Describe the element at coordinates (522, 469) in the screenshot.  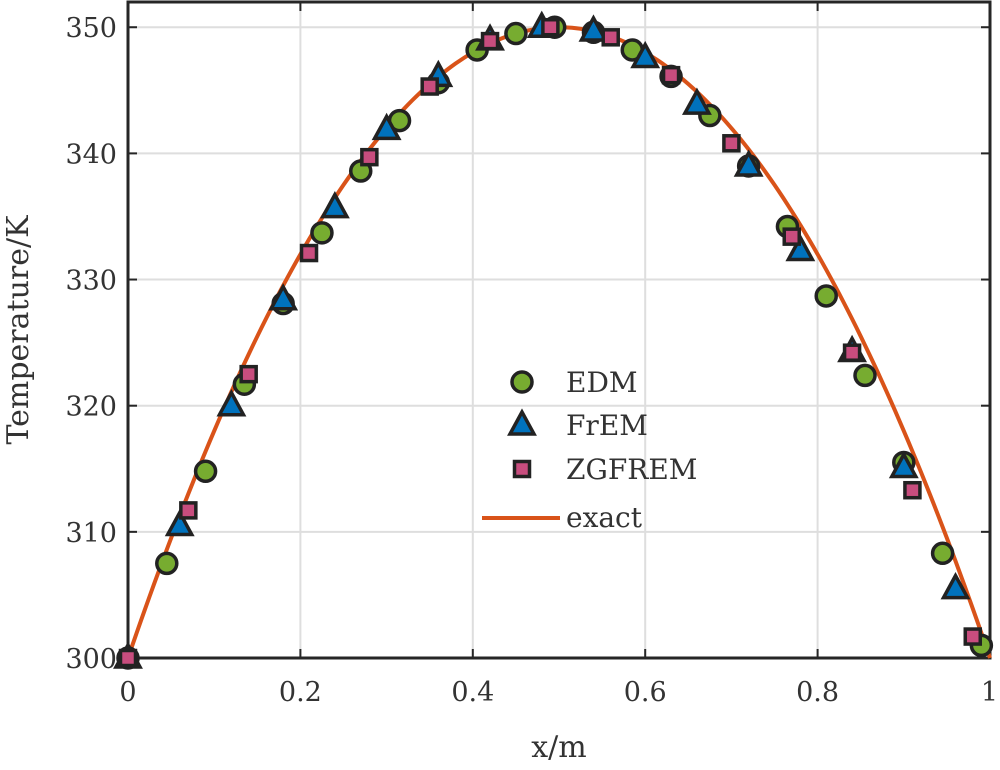
I see `zgfrem-legend-marker` at that location.